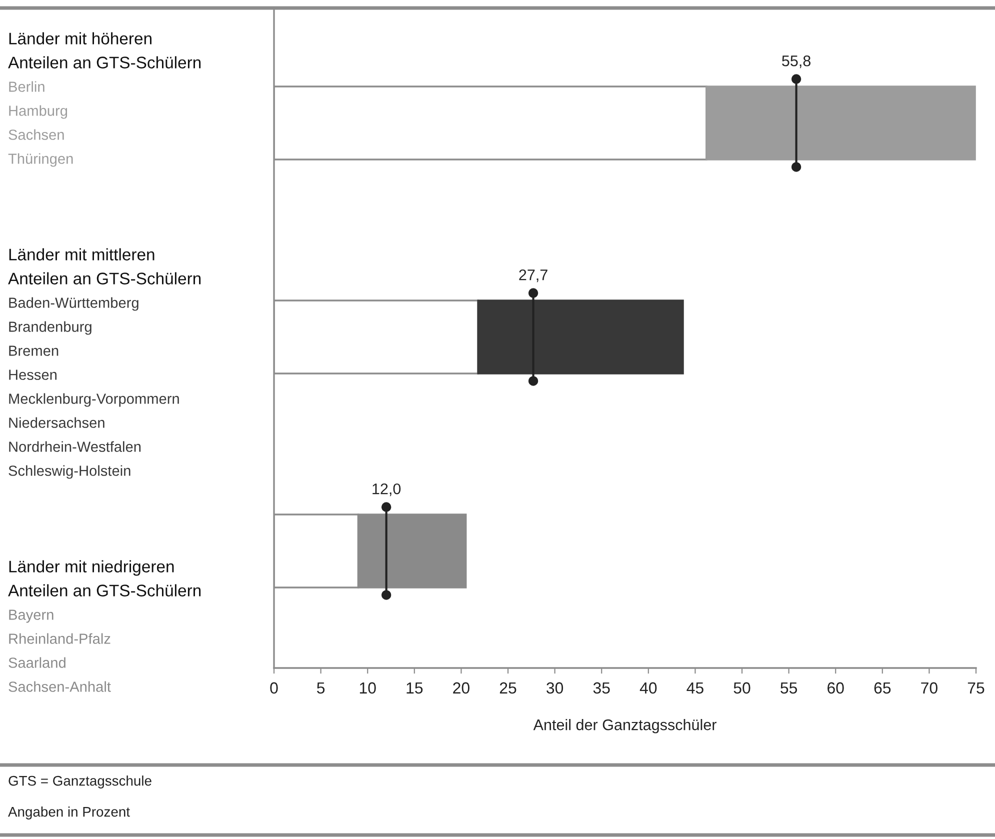  What do you see at coordinates (836, 688) in the screenshot?
I see `x-tick-label: 60` at bounding box center [836, 688].